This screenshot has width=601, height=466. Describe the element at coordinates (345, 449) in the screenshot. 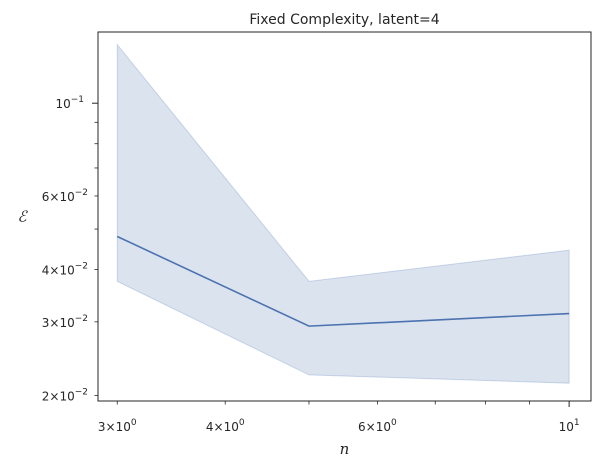

I see `x-axis-label: n` at that location.